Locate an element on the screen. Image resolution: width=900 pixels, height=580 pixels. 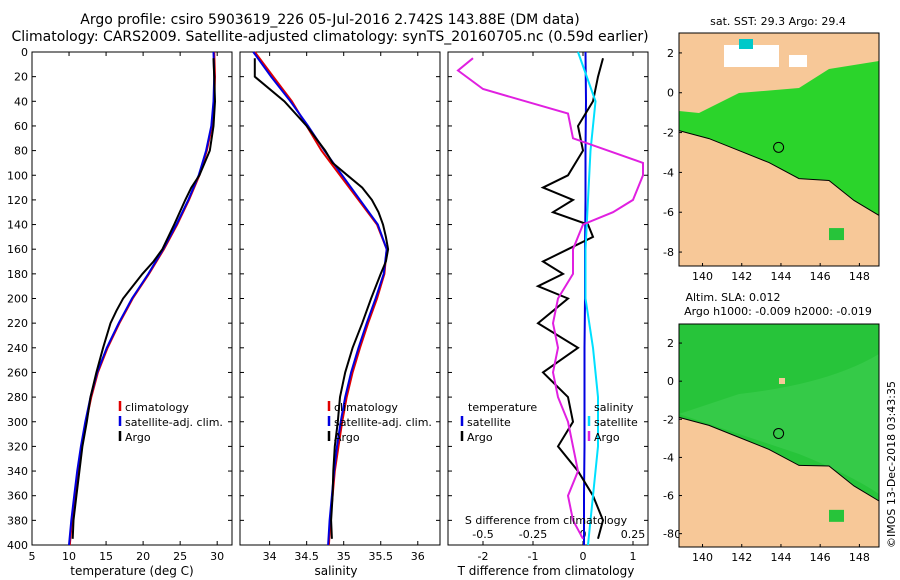
sla-shade is located at coordinates (779, 424).